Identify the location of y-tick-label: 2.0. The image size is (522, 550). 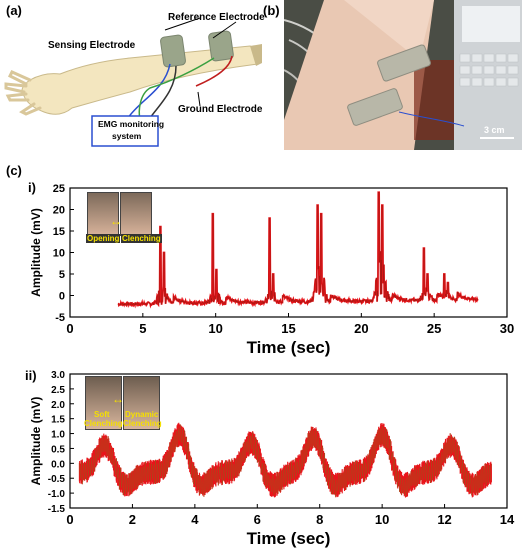
(58, 405).